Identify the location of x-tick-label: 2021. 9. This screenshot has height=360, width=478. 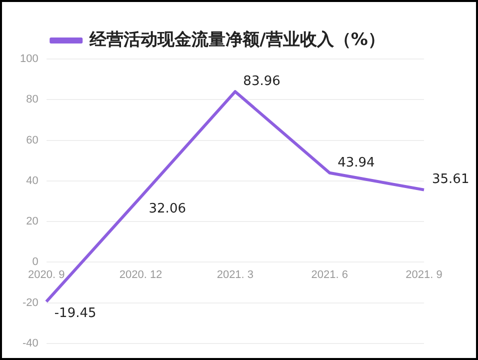
(424, 274).